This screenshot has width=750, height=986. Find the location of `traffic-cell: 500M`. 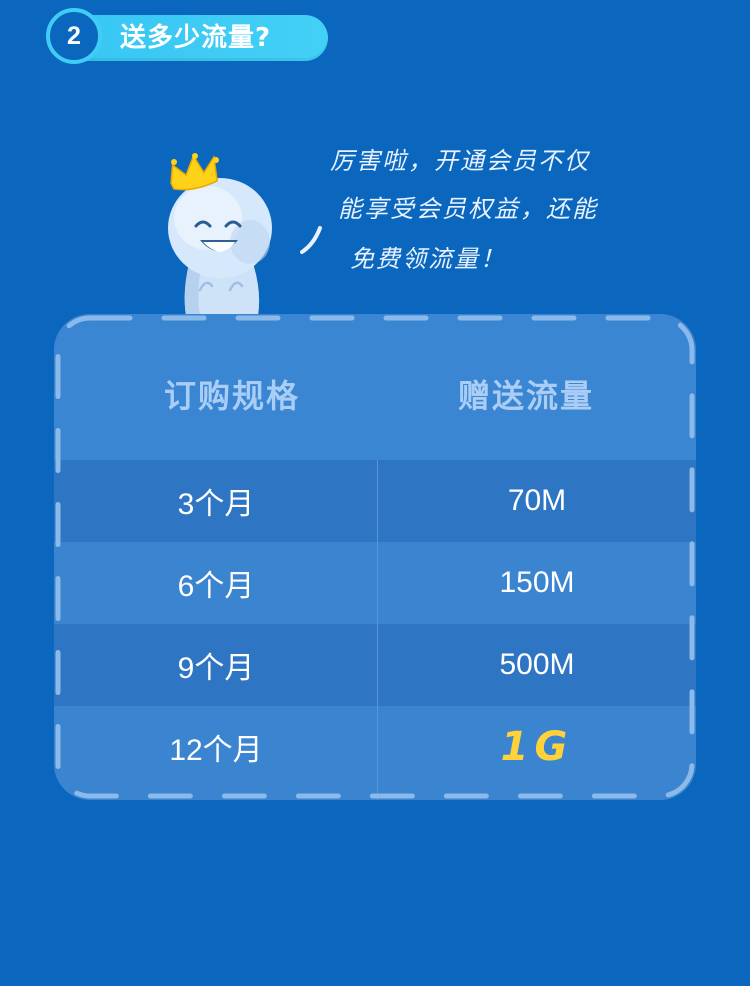

traffic-cell: 500M is located at coordinates (537, 664).